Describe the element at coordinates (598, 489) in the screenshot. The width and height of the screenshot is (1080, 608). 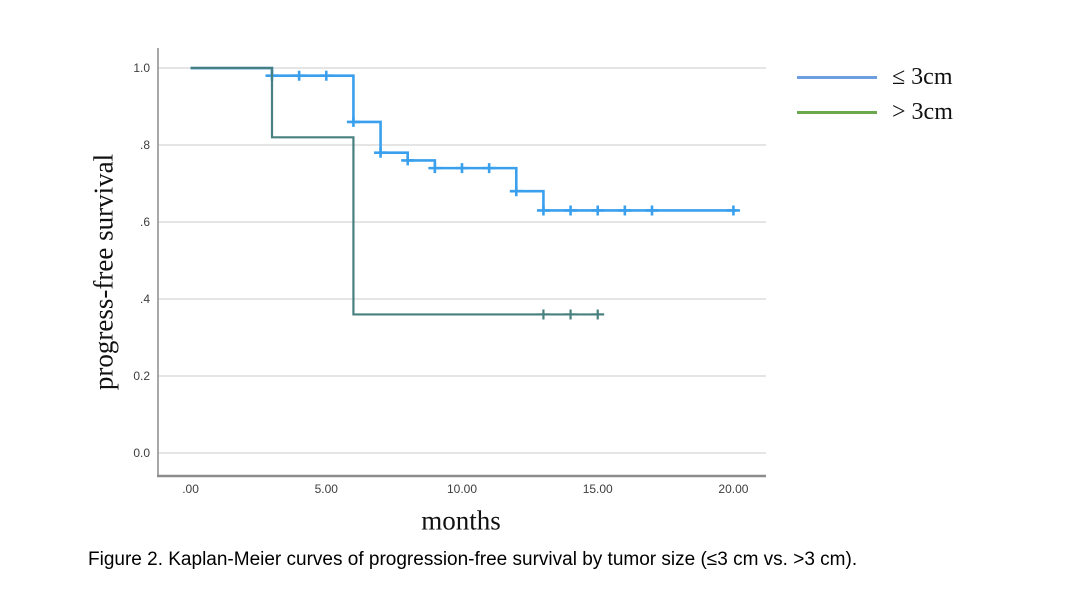
I see `svg-text: 15.00` at that location.